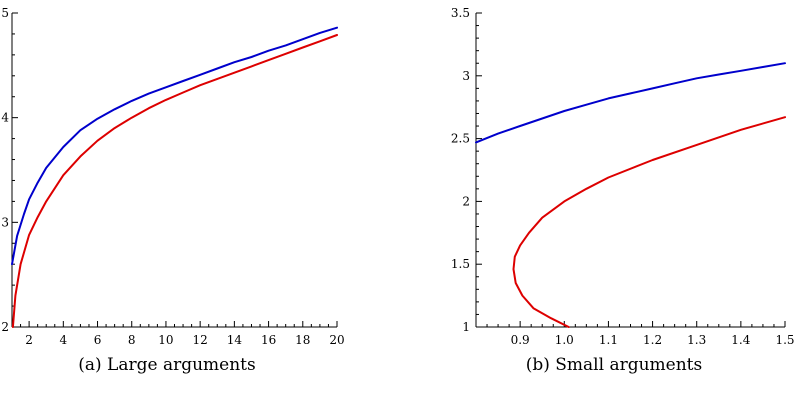 Image resolution: width=794 pixels, height=412 pixels. I want to click on y-tick-label: 2.5, so click(460, 139).